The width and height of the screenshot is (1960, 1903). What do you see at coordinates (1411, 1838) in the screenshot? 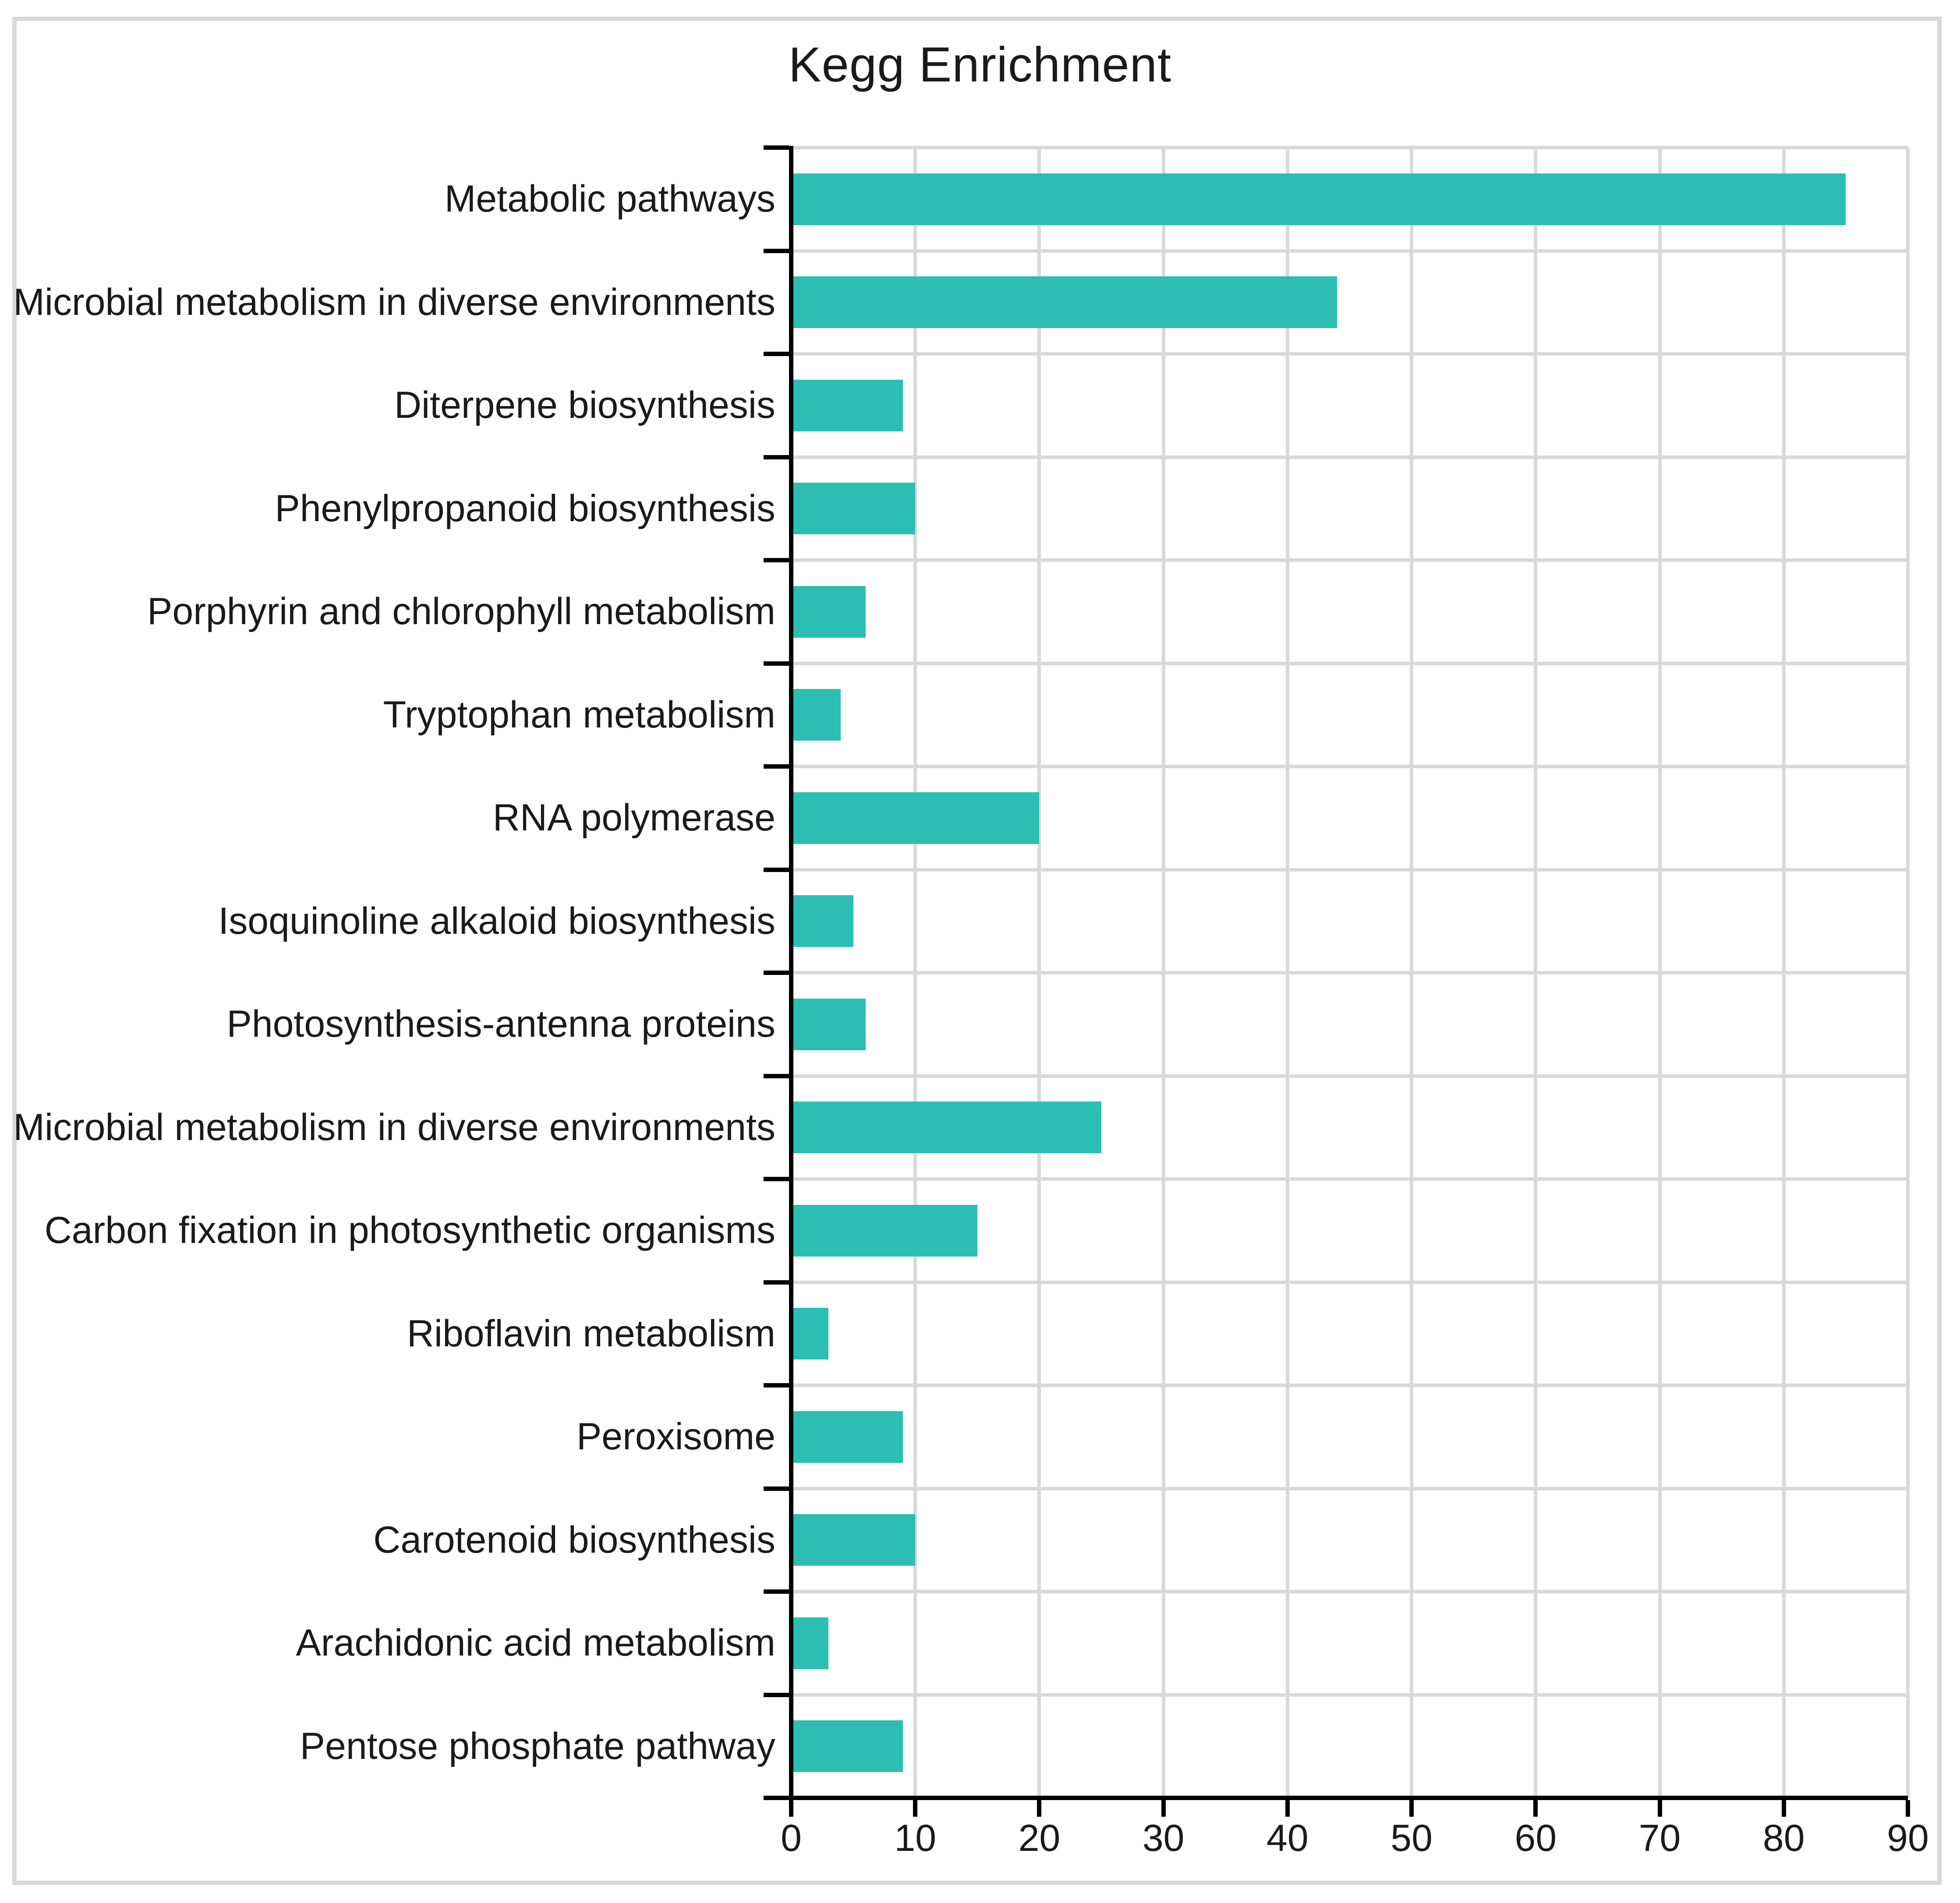
I see `x-tick-label: 50` at bounding box center [1411, 1838].